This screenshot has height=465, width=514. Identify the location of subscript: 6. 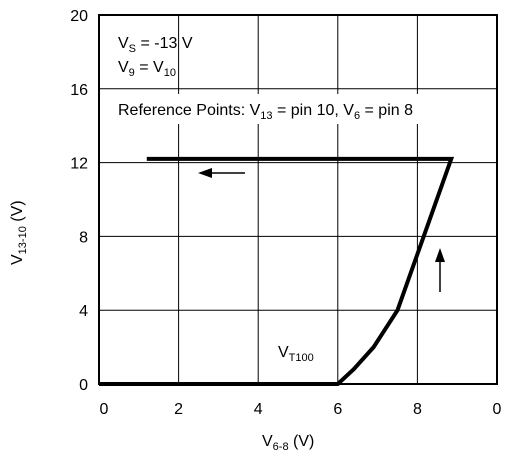
(357, 116).